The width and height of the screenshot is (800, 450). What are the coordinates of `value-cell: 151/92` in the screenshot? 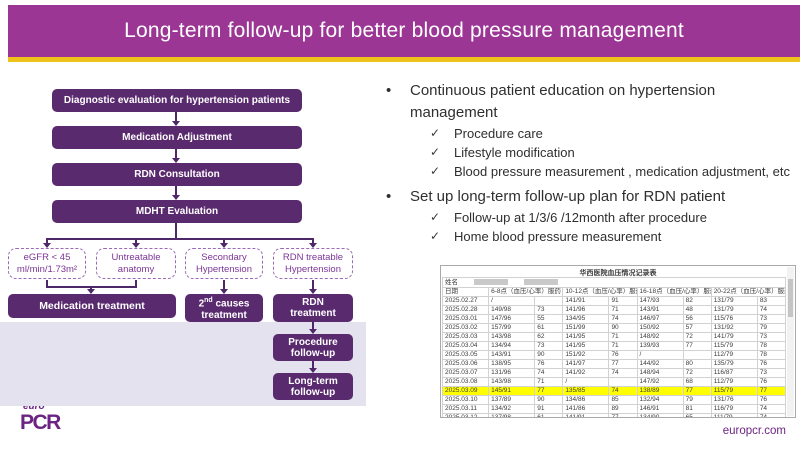 It's located at (586, 355).